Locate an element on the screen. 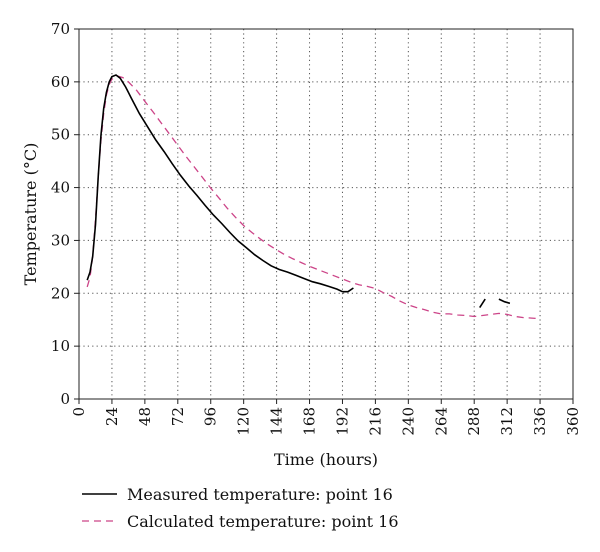  x-tick-label: 288 is located at coordinates (474, 421).